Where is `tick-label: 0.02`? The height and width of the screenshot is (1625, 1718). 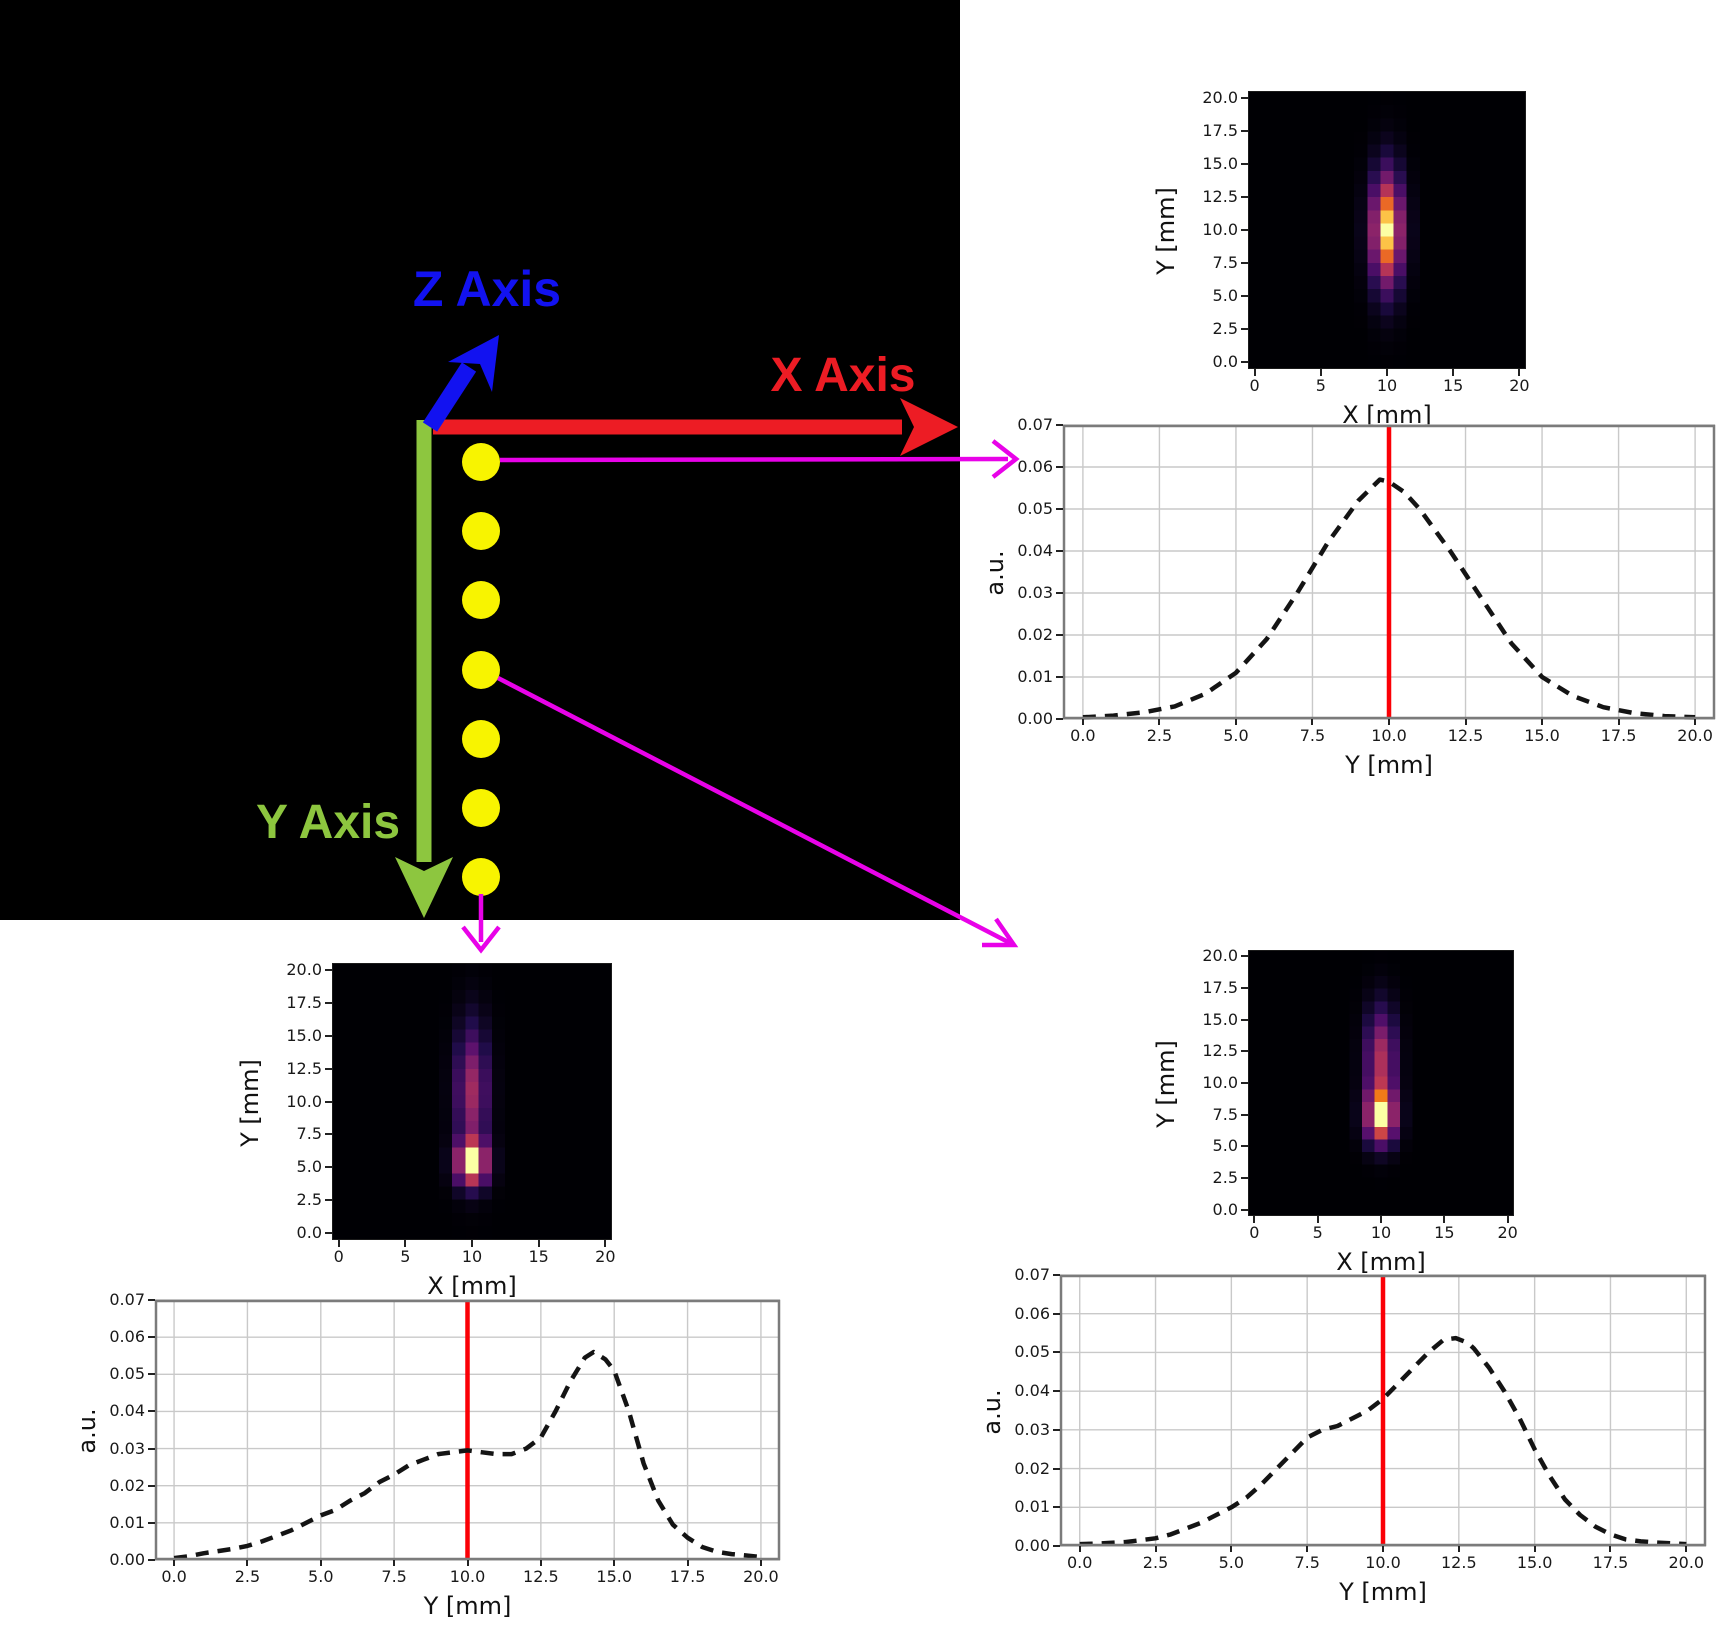 tick-label: 0.02 is located at coordinates (1032, 1468).